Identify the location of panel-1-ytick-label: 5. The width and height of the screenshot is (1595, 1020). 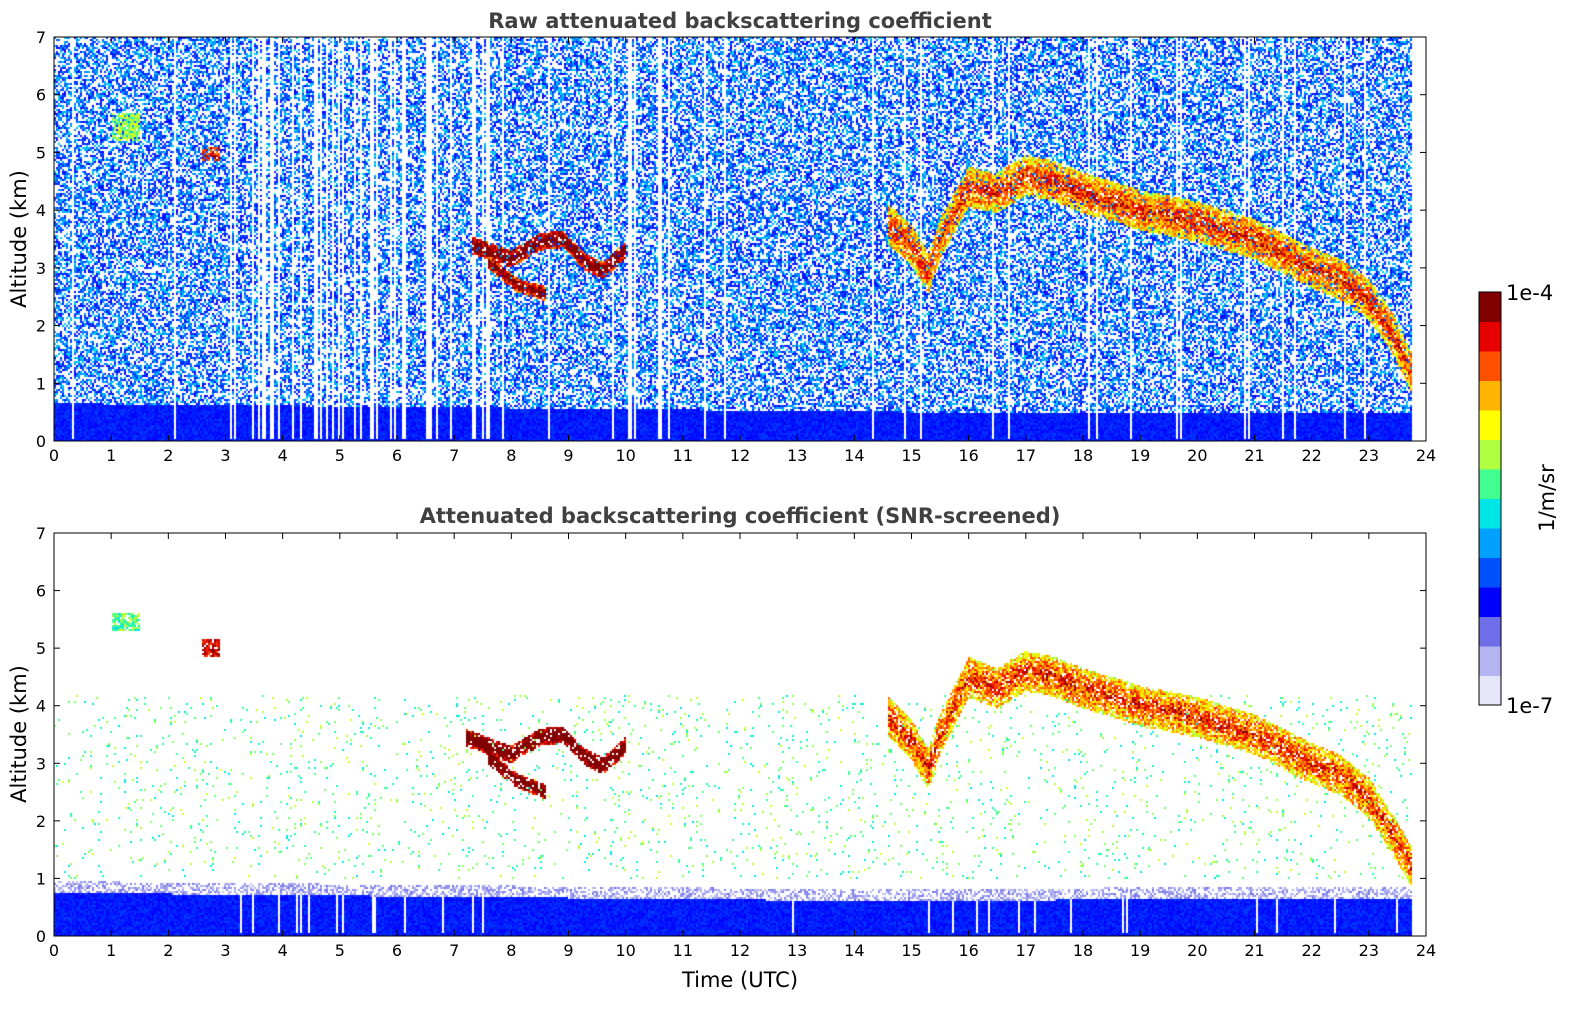
(41, 152).